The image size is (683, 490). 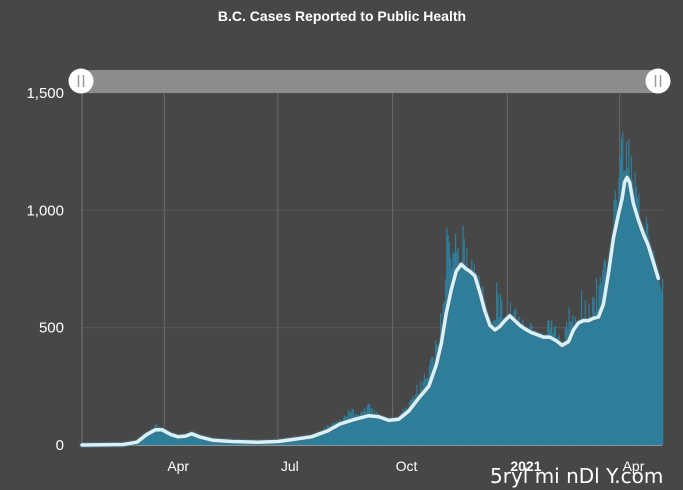 I want to click on slider-end-handle, so click(x=658, y=81).